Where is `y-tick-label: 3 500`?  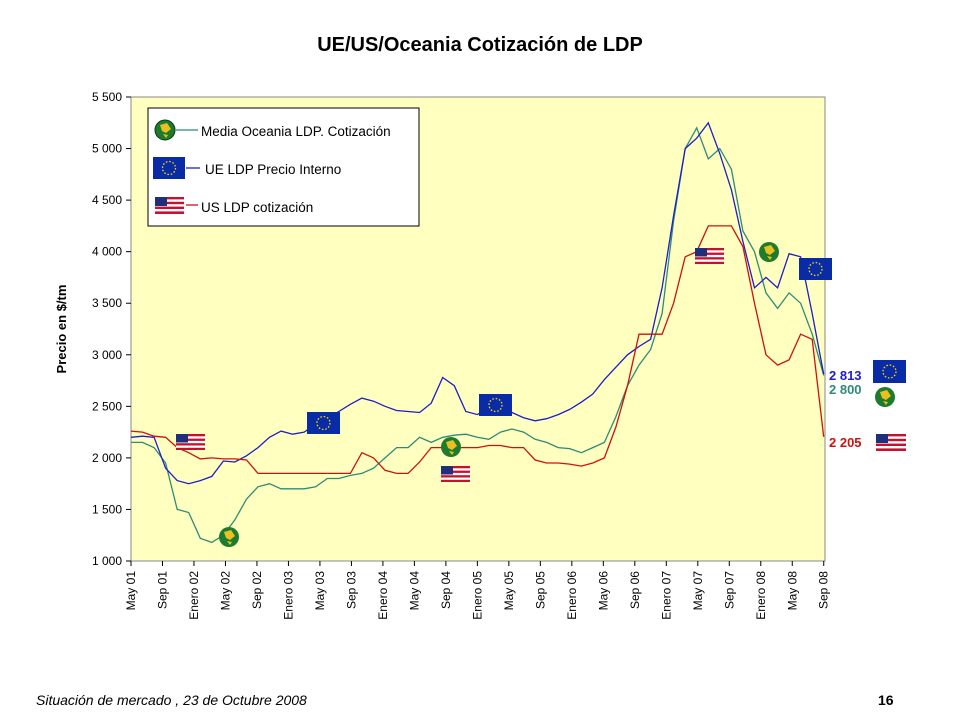
y-tick-label: 3 500 is located at coordinates (107, 303).